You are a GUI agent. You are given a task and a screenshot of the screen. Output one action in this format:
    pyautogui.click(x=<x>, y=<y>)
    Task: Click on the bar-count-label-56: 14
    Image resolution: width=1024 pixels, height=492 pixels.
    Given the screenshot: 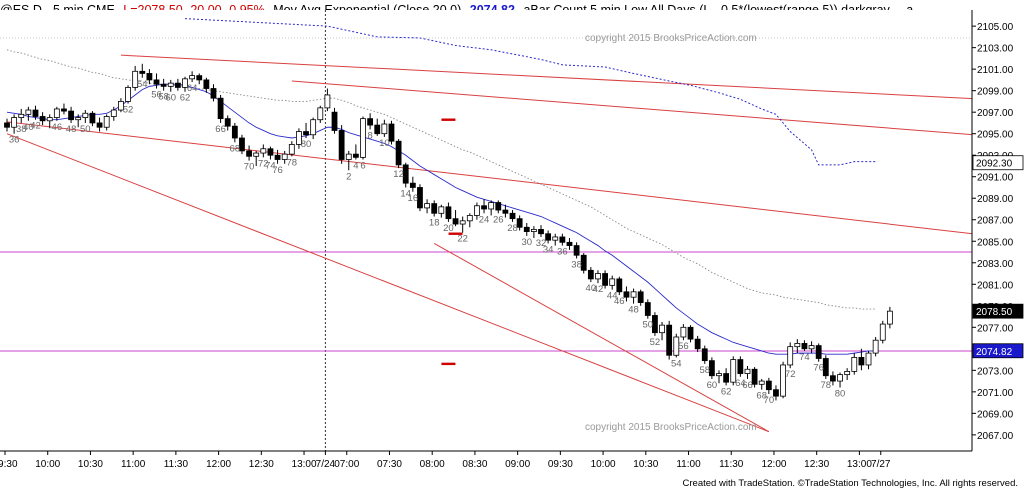 What is the action you would take?
    pyautogui.click(x=405, y=193)
    